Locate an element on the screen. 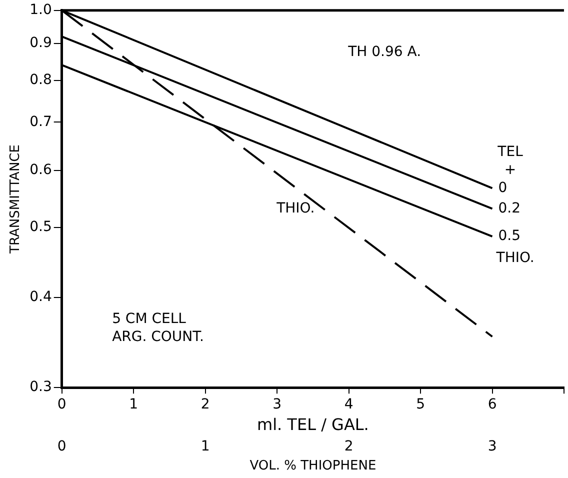  annotation: ARG. COUNT. is located at coordinates (158, 337).